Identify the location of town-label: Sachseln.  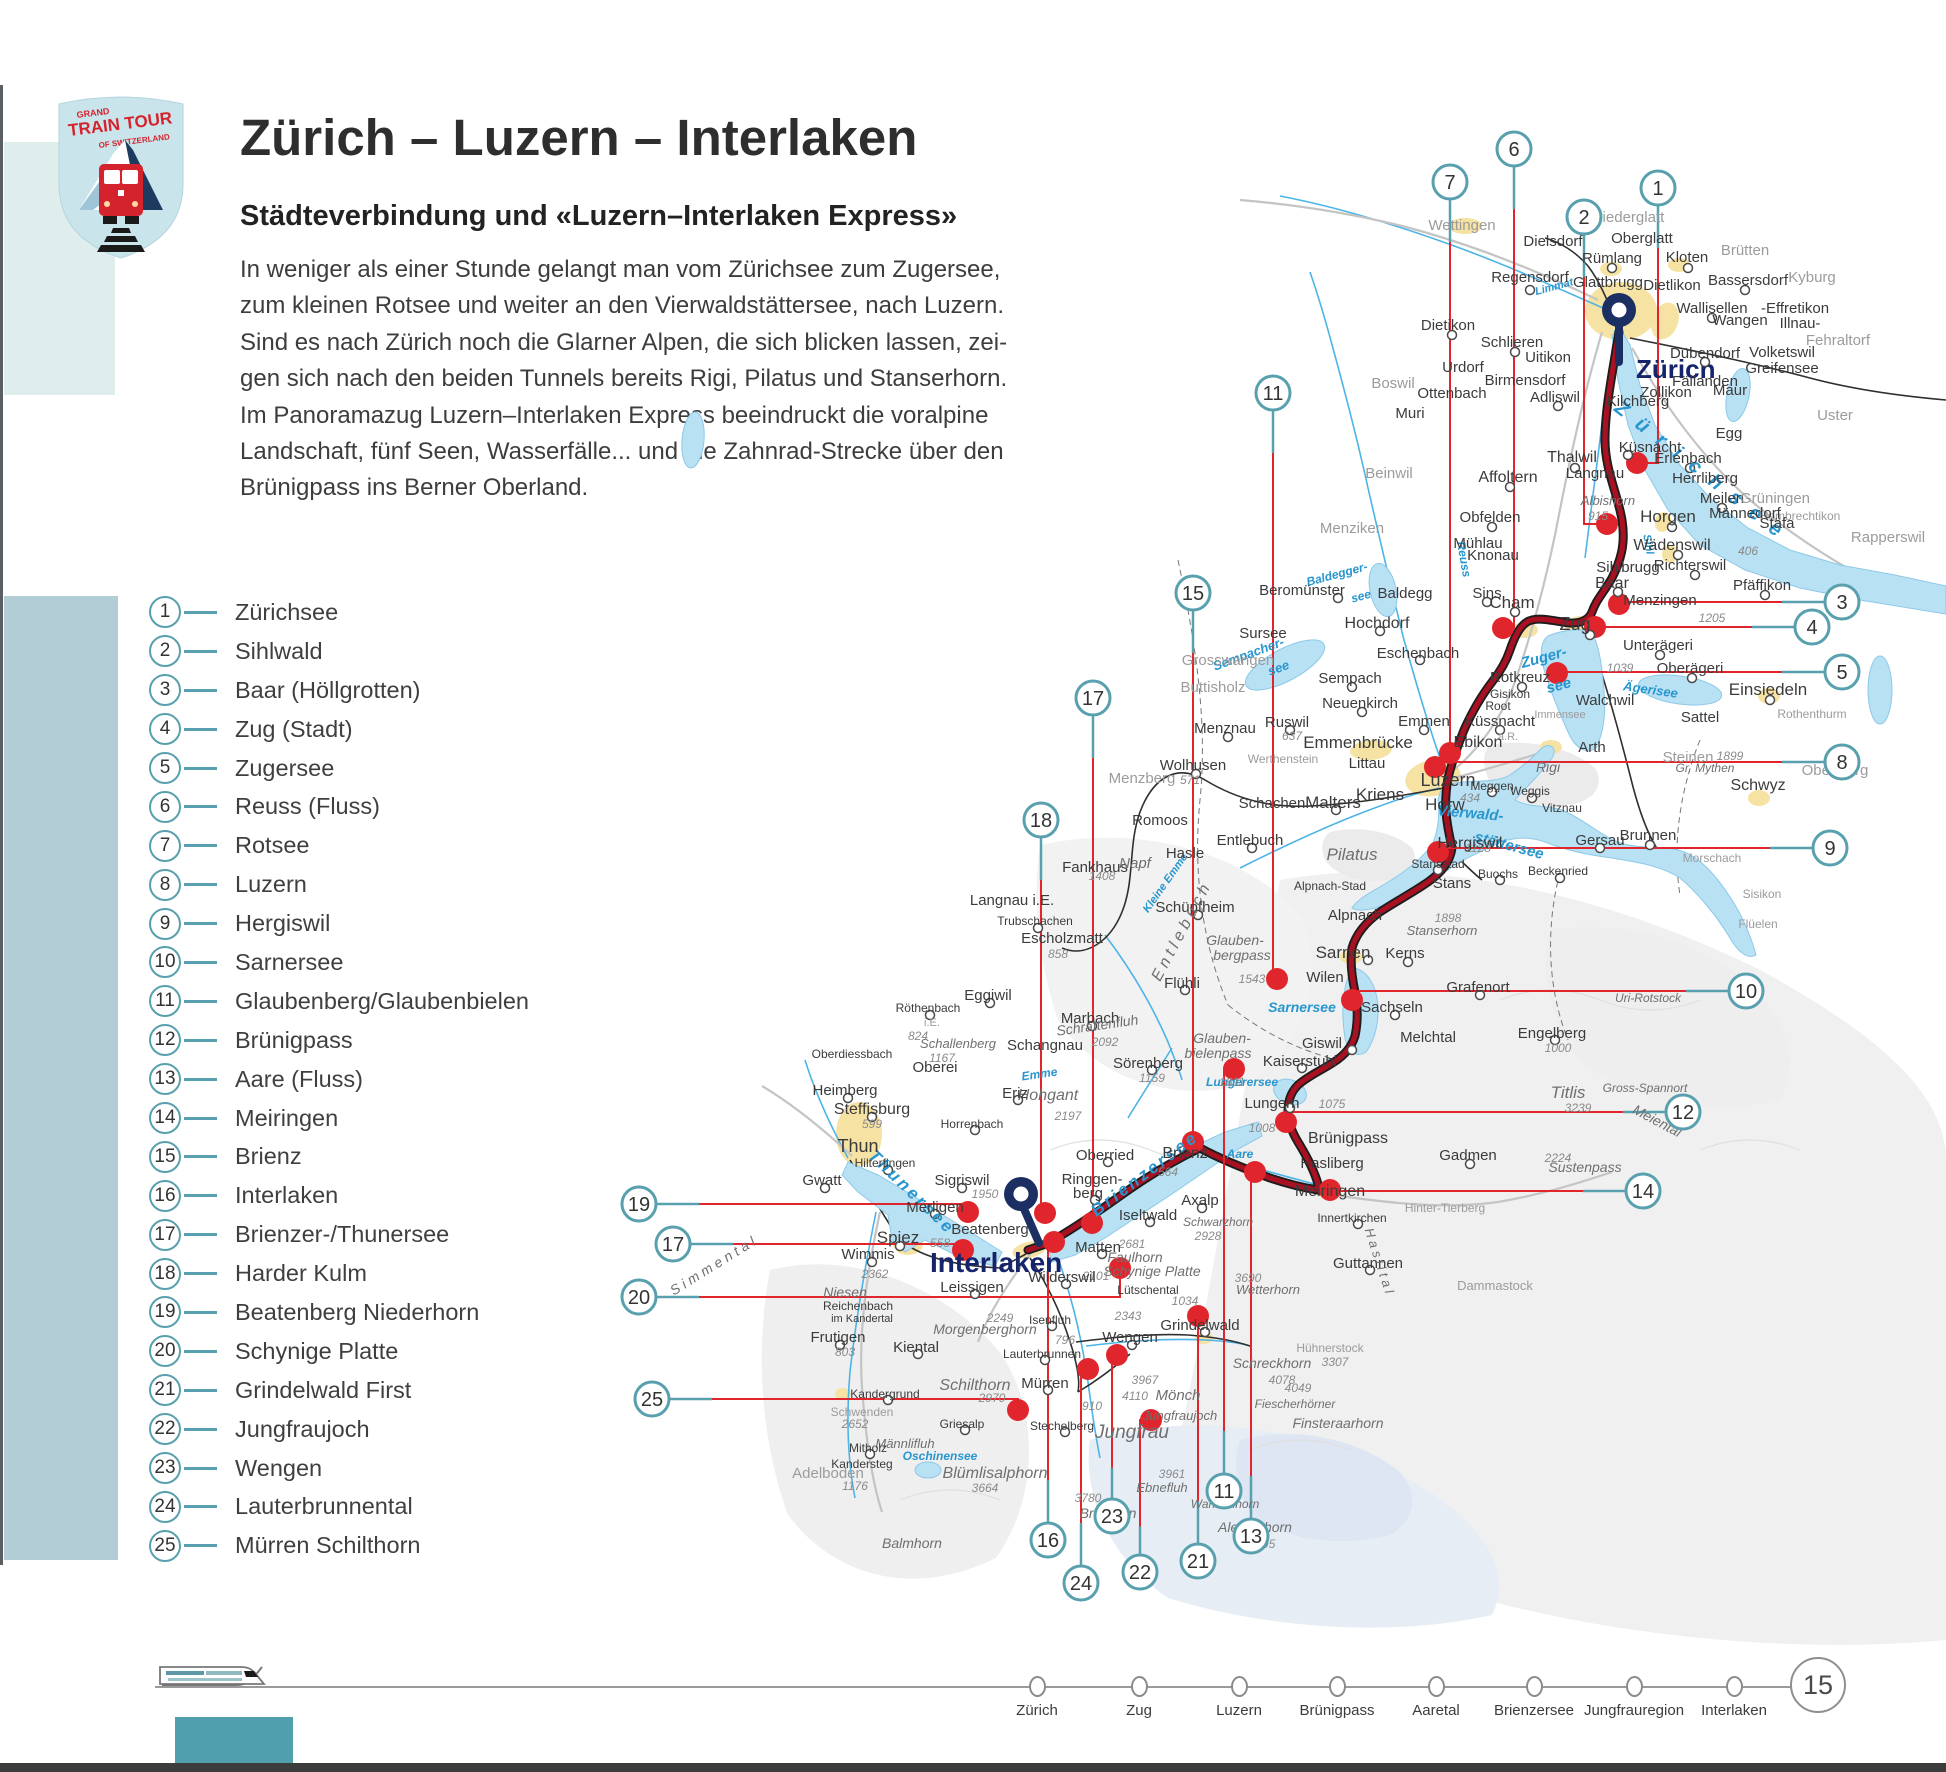
(1392, 1007).